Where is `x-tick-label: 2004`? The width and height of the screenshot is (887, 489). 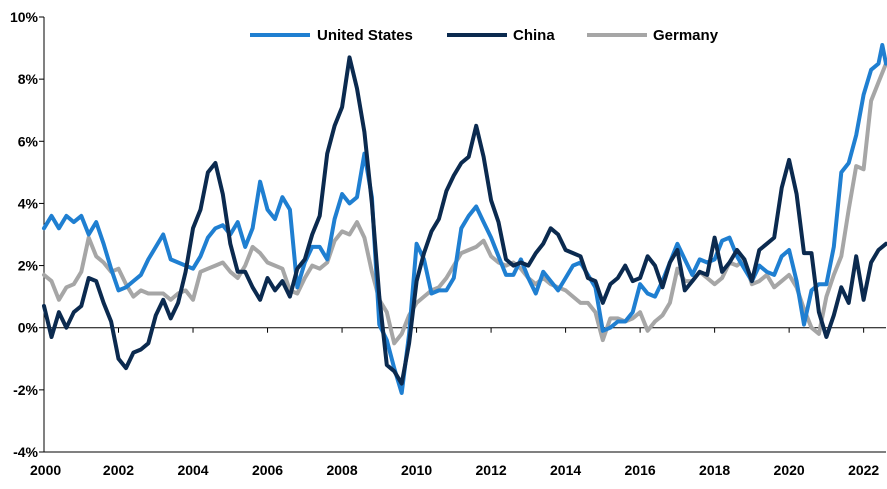 x-tick-label: 2004 is located at coordinates (192, 470).